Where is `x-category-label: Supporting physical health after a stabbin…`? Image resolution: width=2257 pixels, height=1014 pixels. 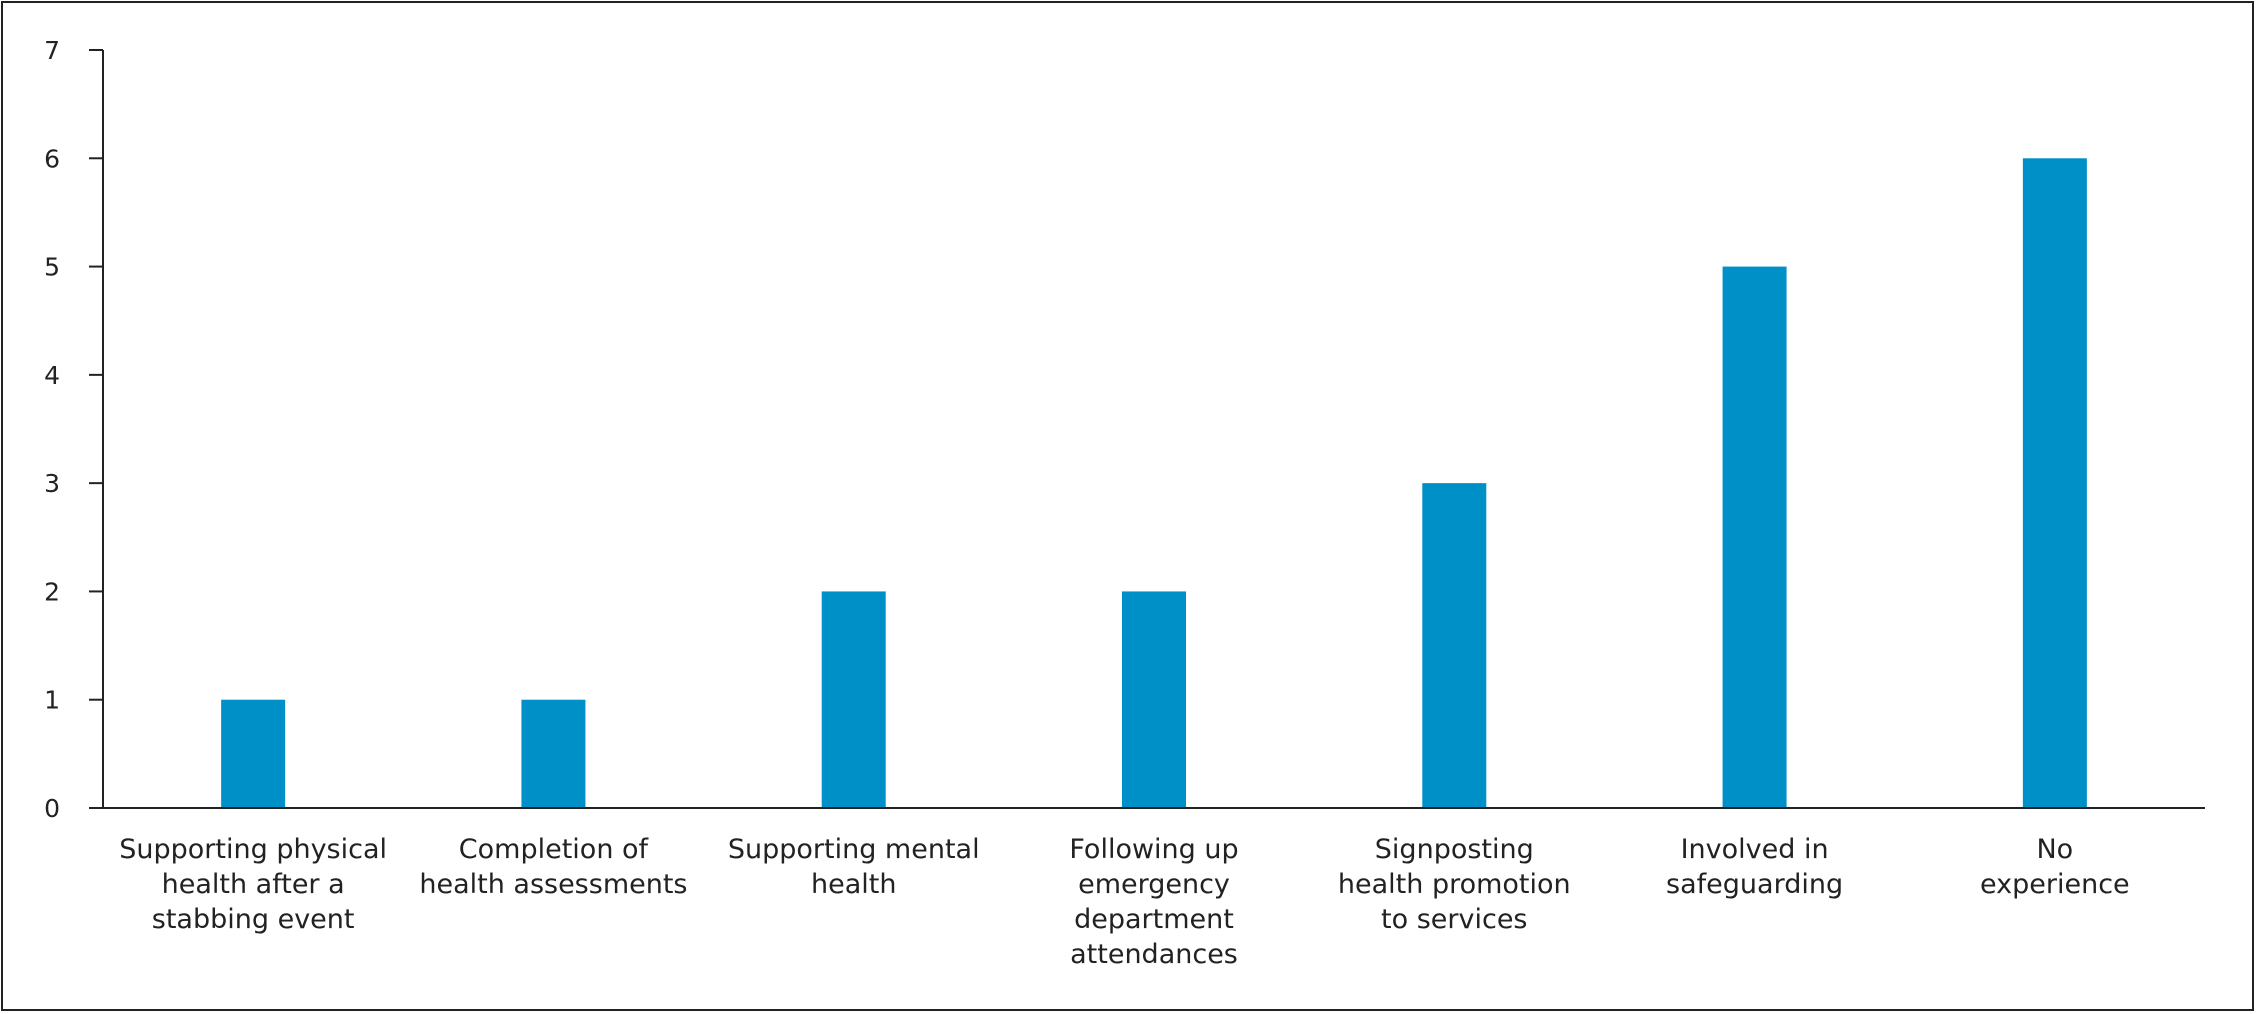
x-category-label: Supporting physical health after a stabbin… is located at coordinates (253, 884).